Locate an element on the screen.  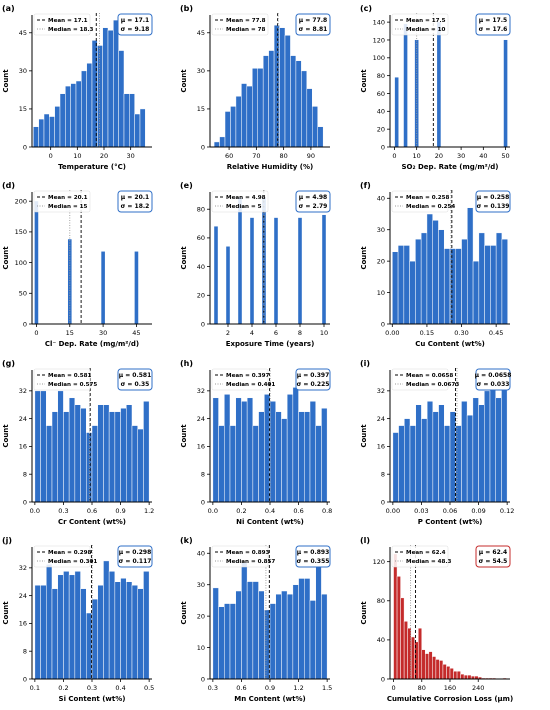
x-tick-label: 0.3 is located at coordinates (213, 688).